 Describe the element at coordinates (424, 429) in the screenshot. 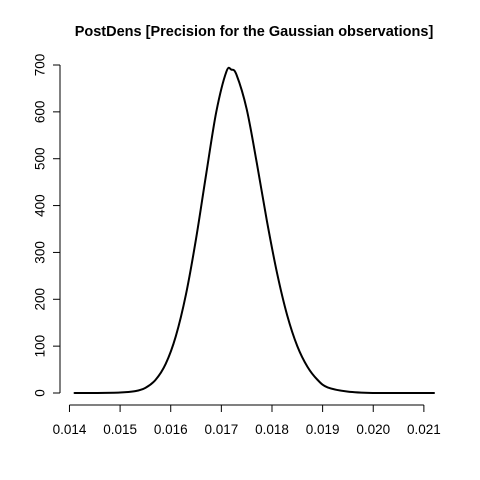

I see `x-tick-label: 0.021` at that location.